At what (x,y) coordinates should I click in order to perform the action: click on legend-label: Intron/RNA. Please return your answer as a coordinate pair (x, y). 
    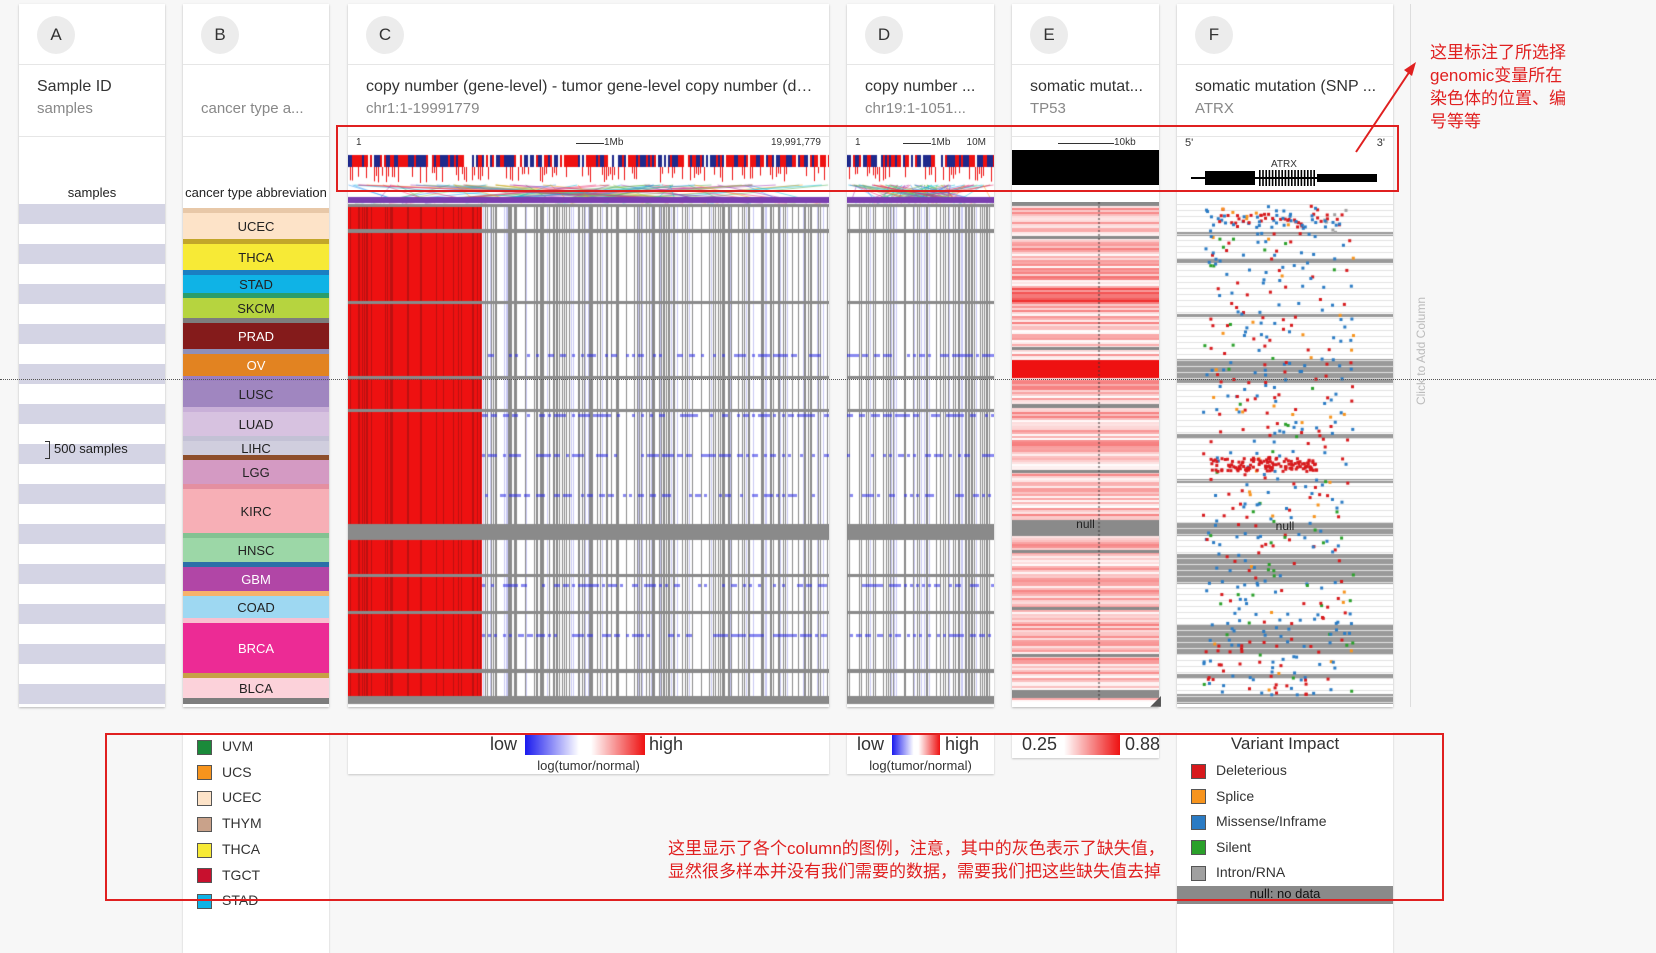
    Looking at the image, I should click on (1251, 872).